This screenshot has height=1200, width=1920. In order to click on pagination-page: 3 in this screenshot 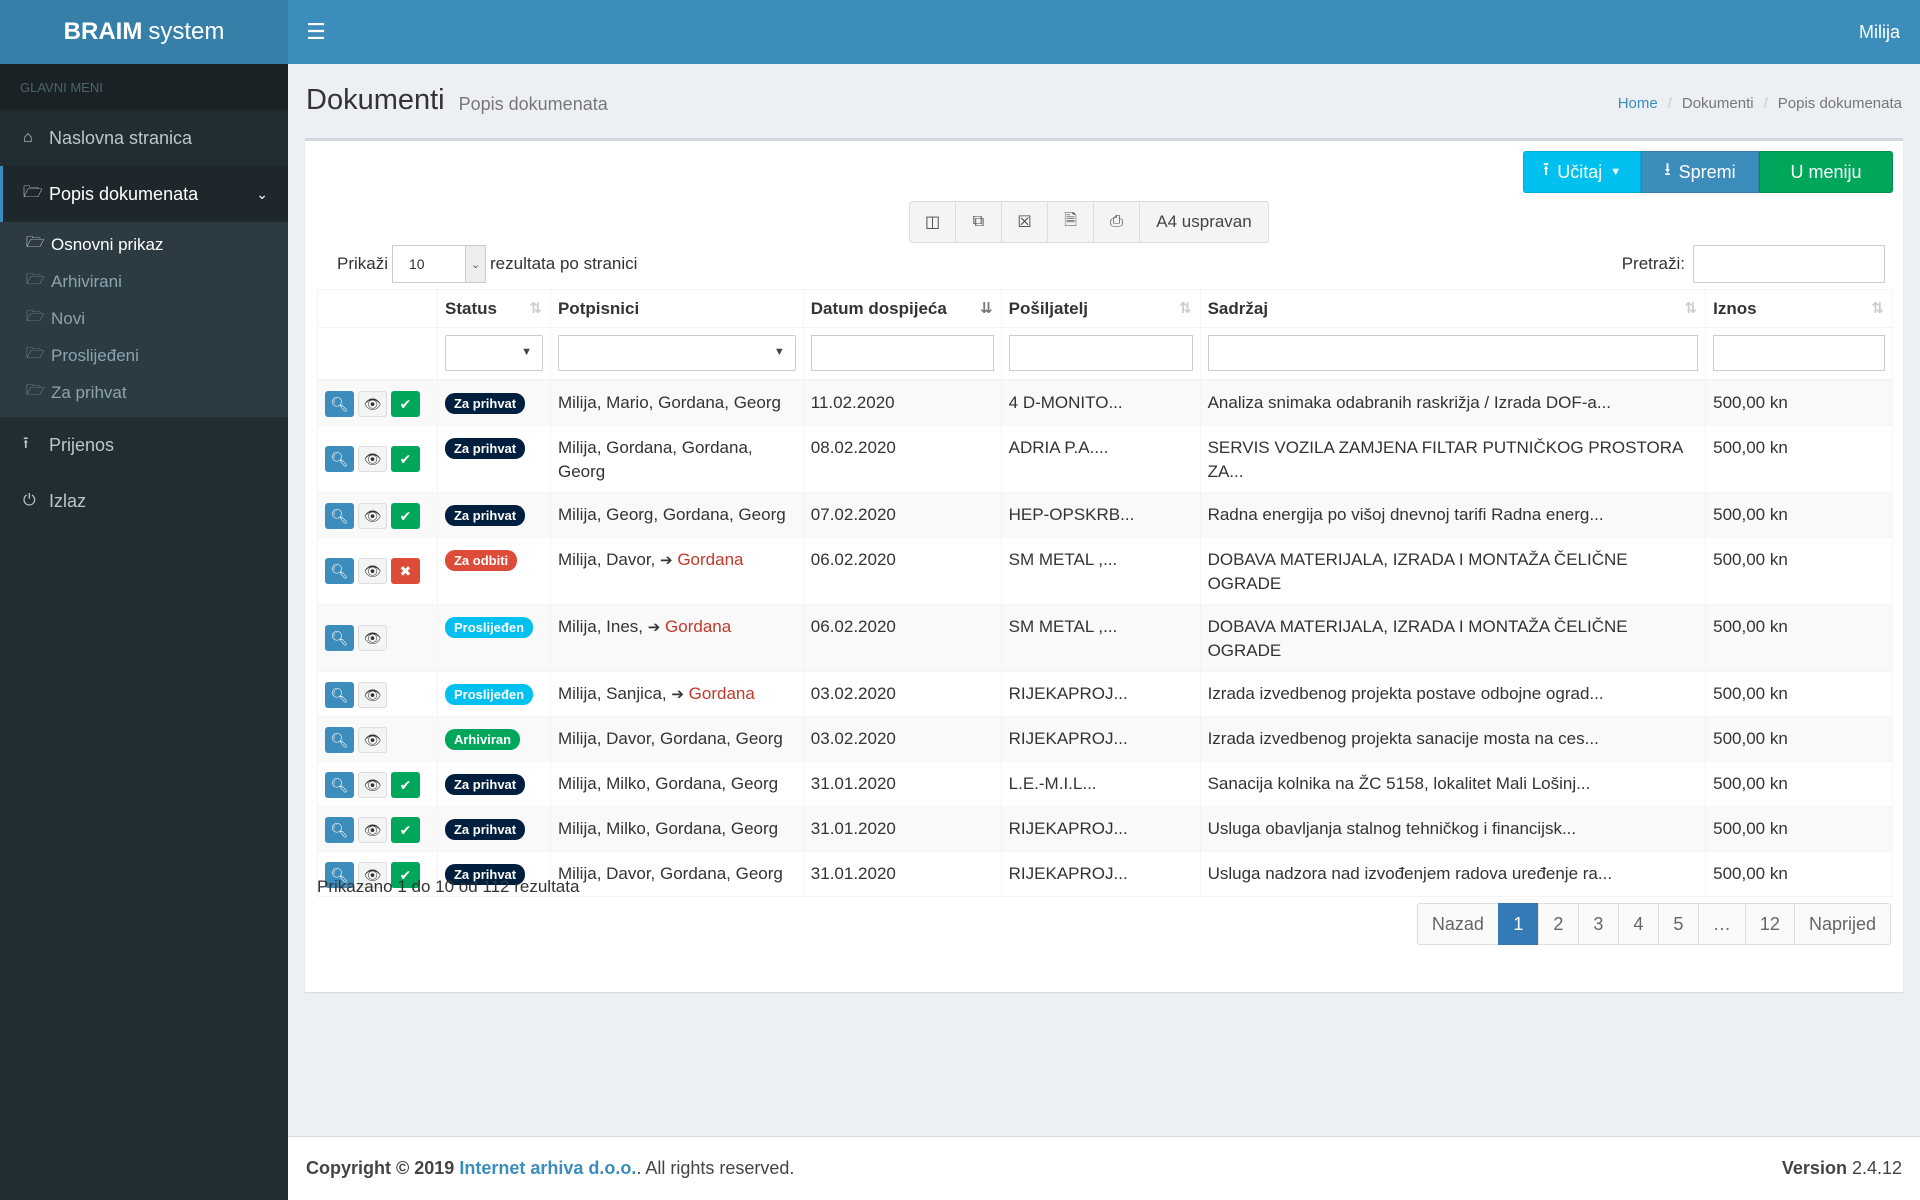, I will do `click(1598, 924)`.